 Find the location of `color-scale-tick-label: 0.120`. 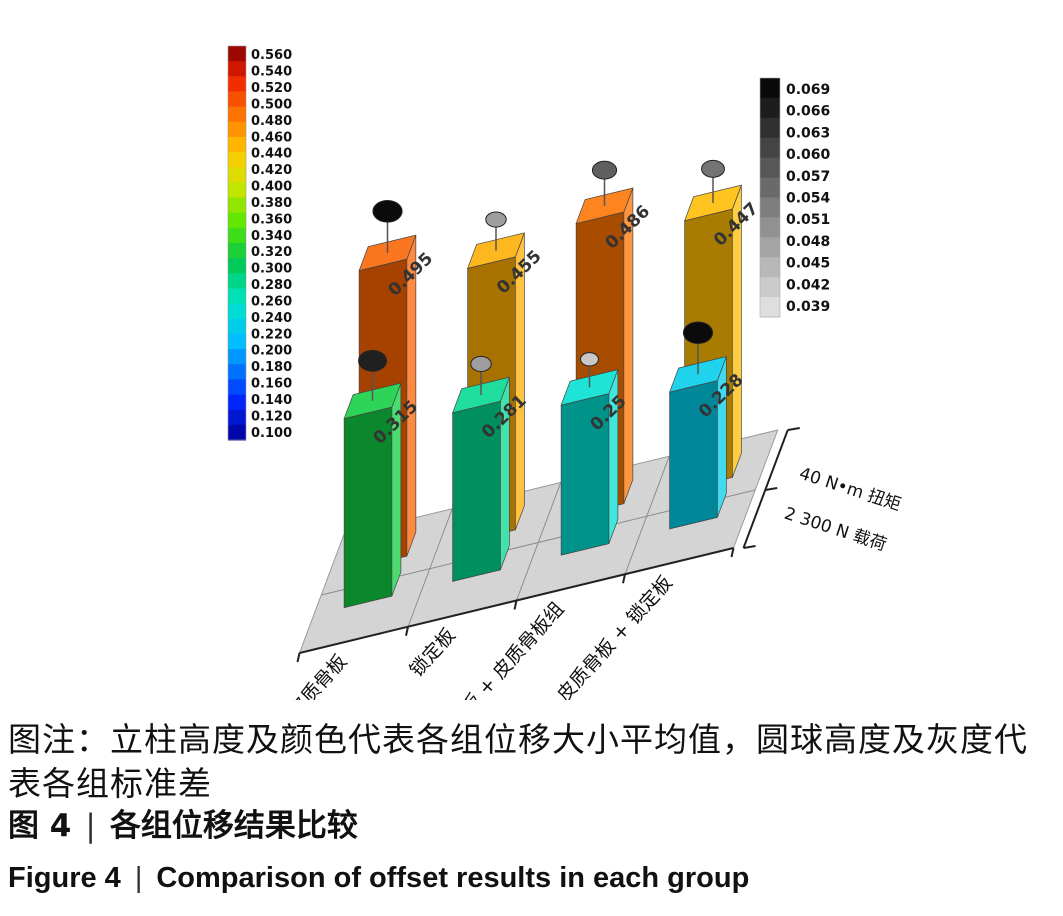

color-scale-tick-label: 0.120 is located at coordinates (271, 416).